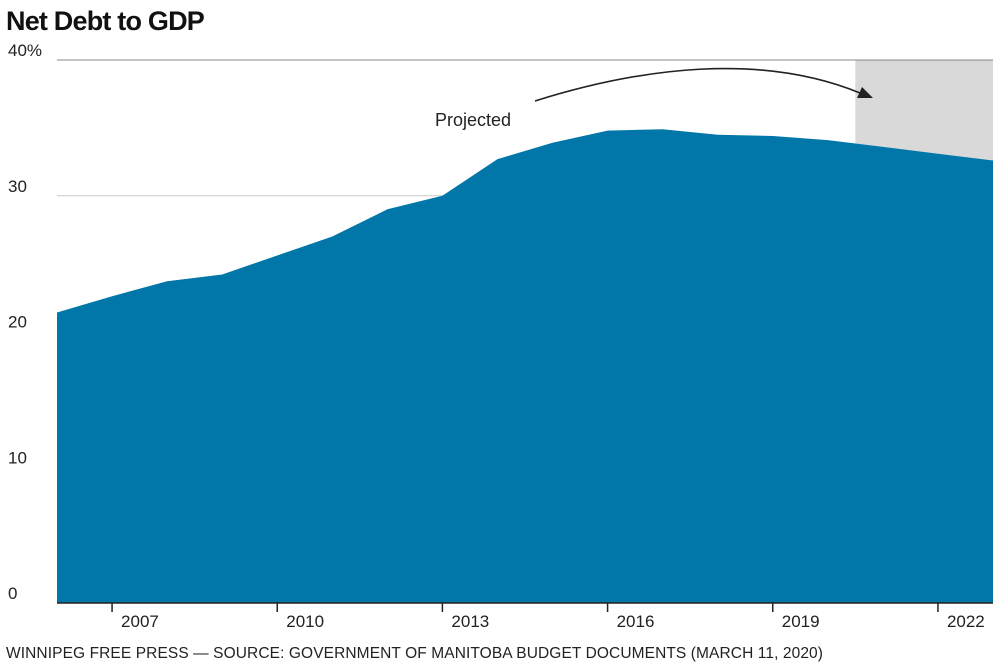  What do you see at coordinates (12, 593) in the screenshot?
I see `y-tick-label-0: 0` at bounding box center [12, 593].